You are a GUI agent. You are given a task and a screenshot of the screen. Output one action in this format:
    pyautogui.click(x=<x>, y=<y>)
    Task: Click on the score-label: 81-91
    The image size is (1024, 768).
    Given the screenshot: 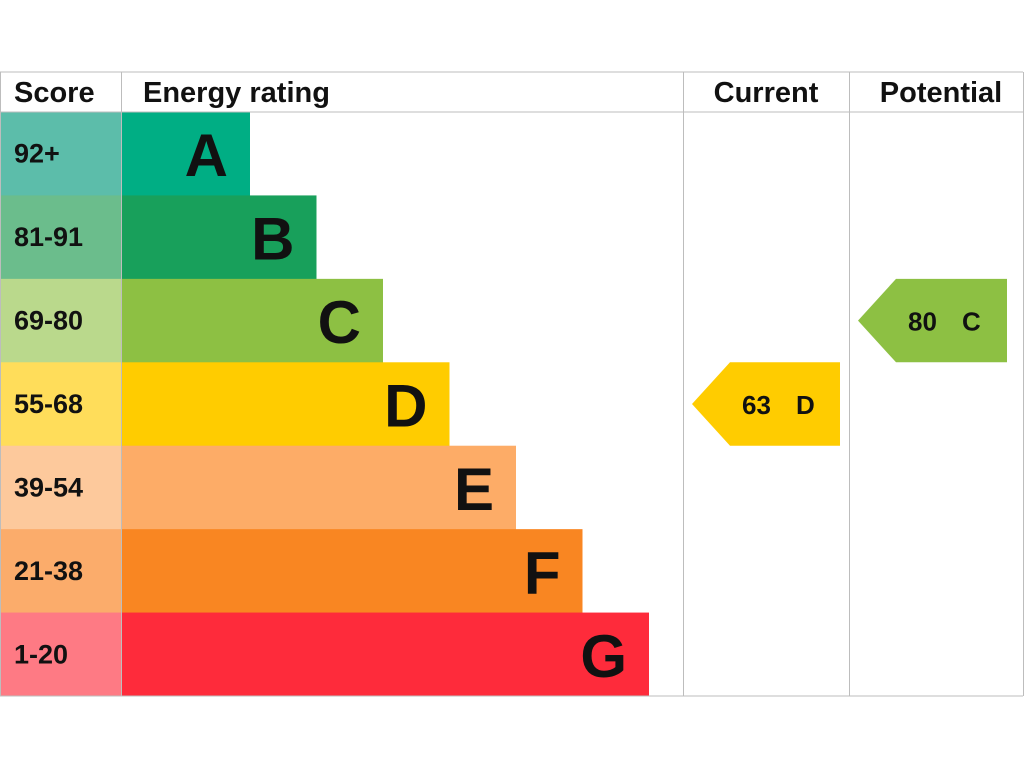 What is the action you would take?
    pyautogui.click(x=48, y=237)
    